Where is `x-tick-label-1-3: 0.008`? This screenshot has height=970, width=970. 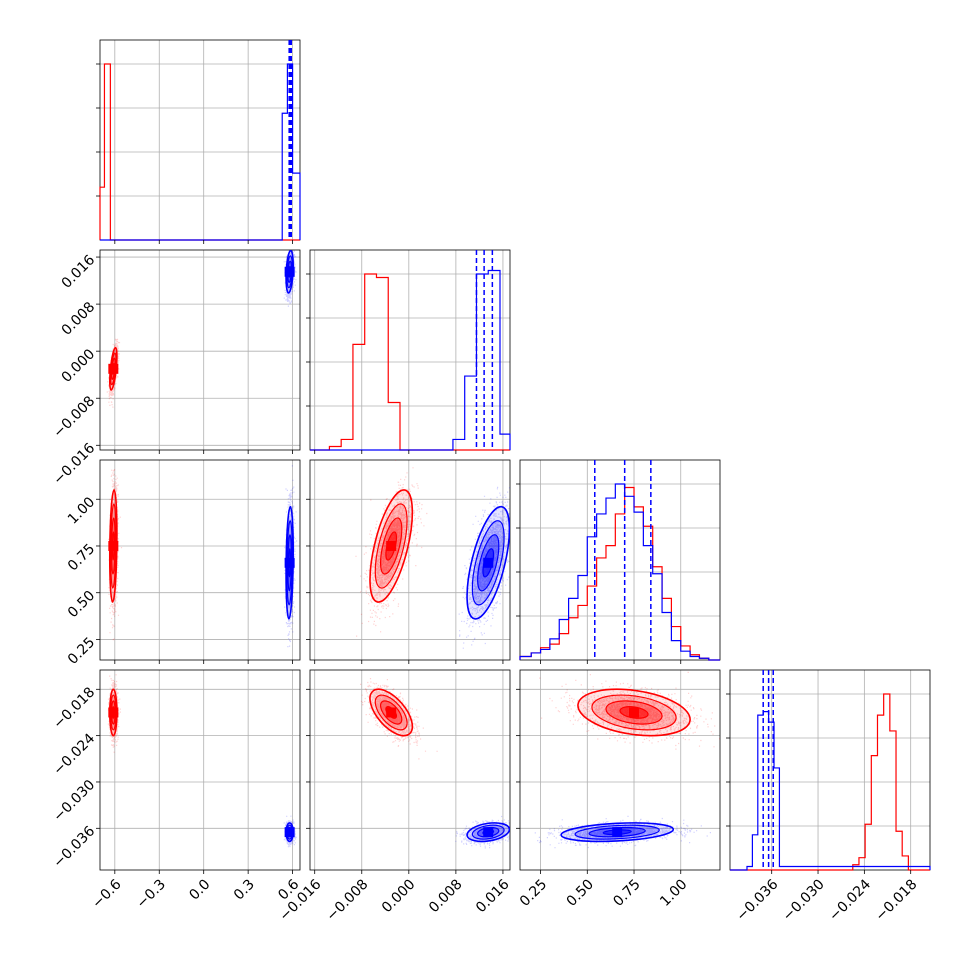
x-tick-label-1-3: 0.008 is located at coordinates (446, 896).